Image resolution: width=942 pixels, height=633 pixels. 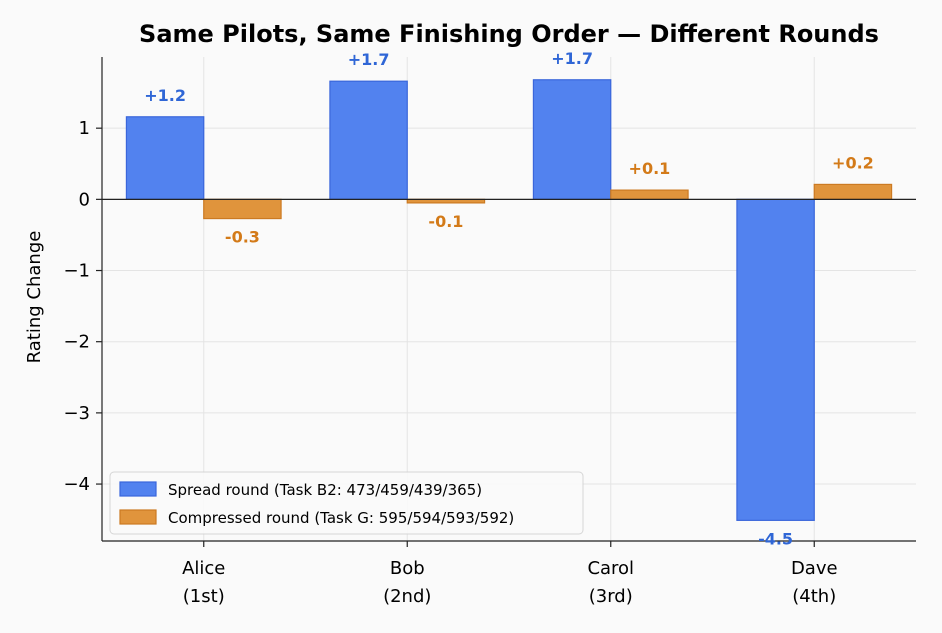 What do you see at coordinates (76, 342) in the screenshot?
I see `y-tick-label: −2` at bounding box center [76, 342].